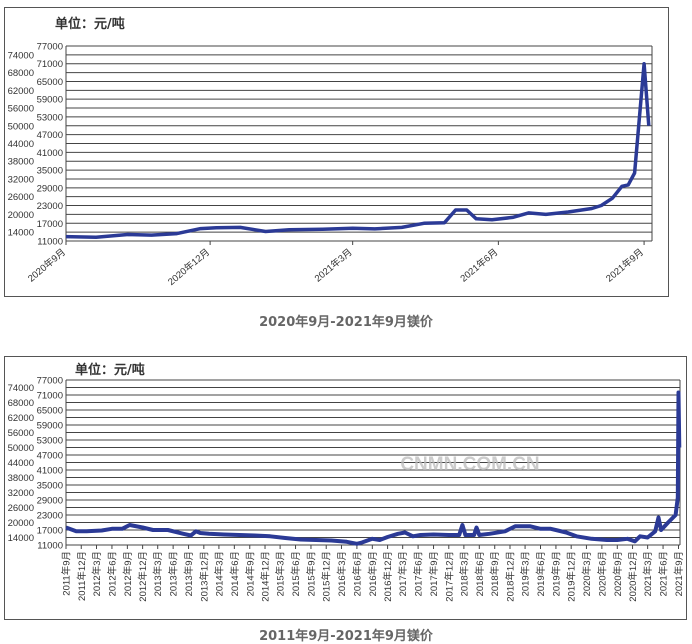  Describe the element at coordinates (21, 523) in the screenshot. I see `y-tick-label: 20000` at that location.